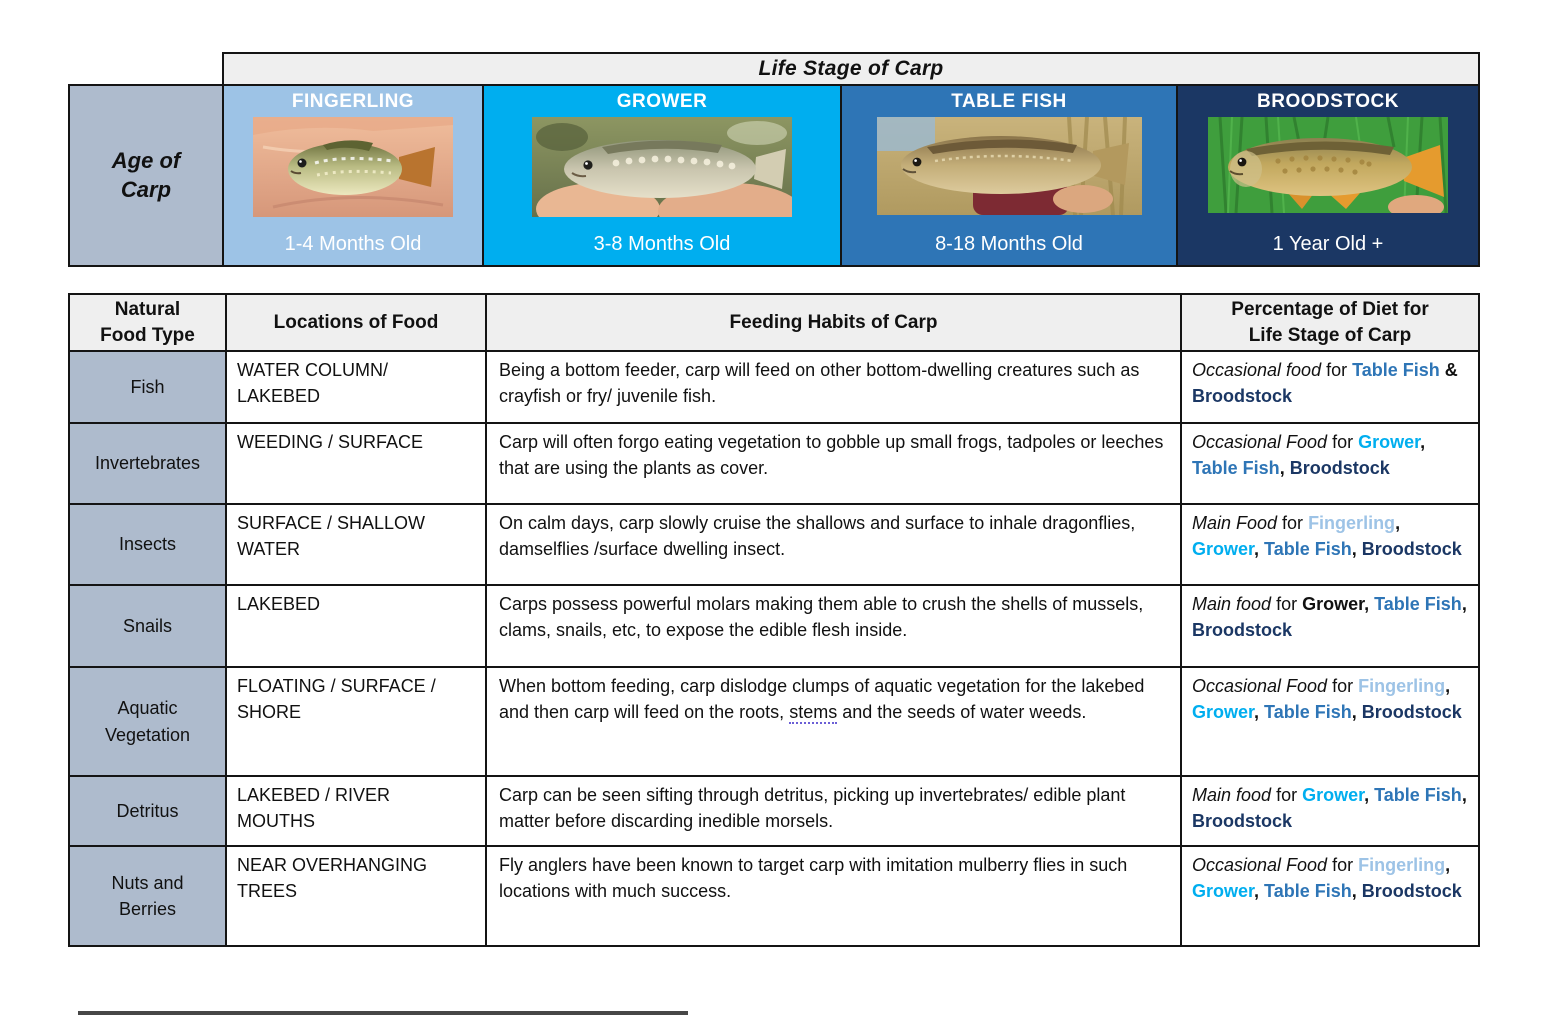 This screenshot has height=1017, width=1542. What do you see at coordinates (147, 322) in the screenshot?
I see `column-header-food-type: Natural Food Type` at bounding box center [147, 322].